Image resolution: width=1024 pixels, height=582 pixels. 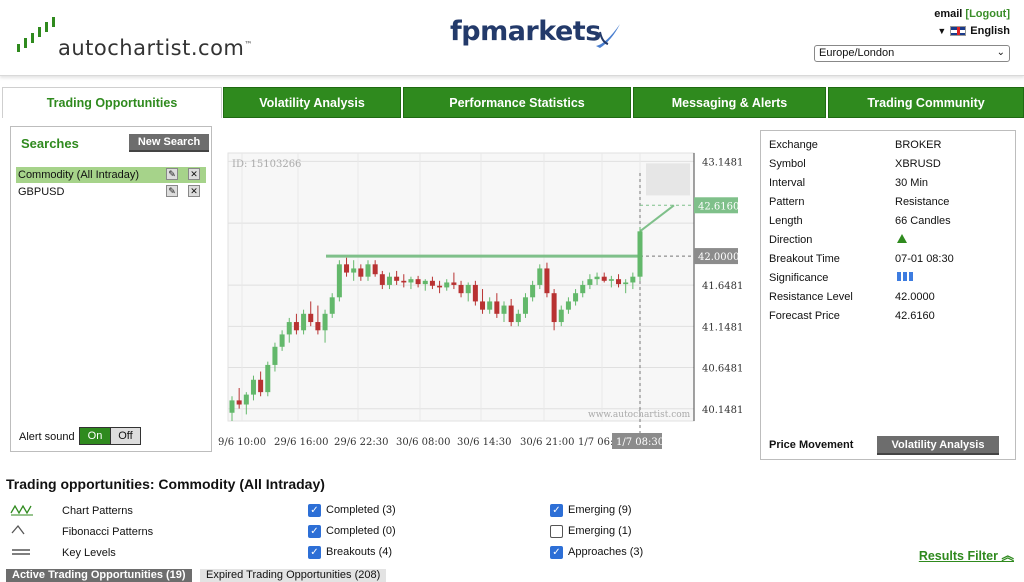 I want to click on alert-sound-toggle: On Off, so click(x=110, y=436).